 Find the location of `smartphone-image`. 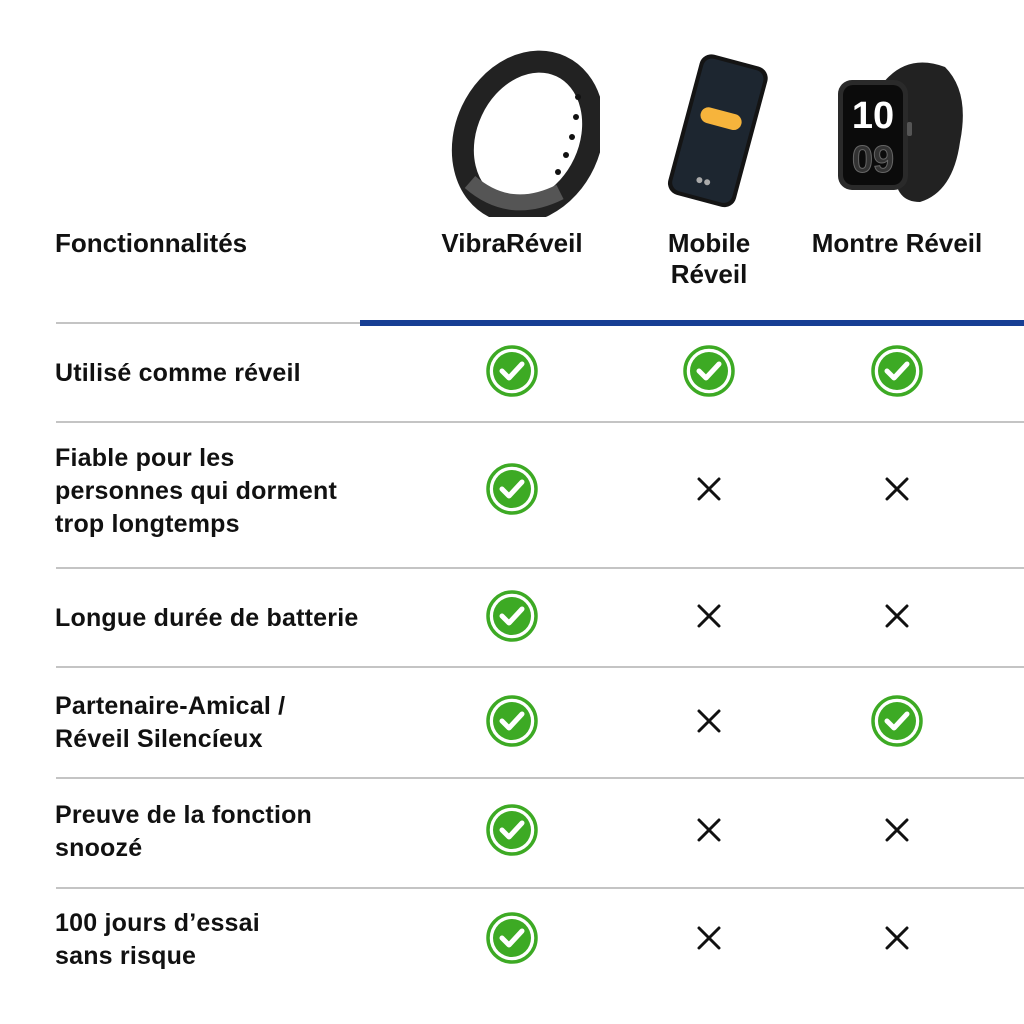

smartphone-image is located at coordinates (717, 131).